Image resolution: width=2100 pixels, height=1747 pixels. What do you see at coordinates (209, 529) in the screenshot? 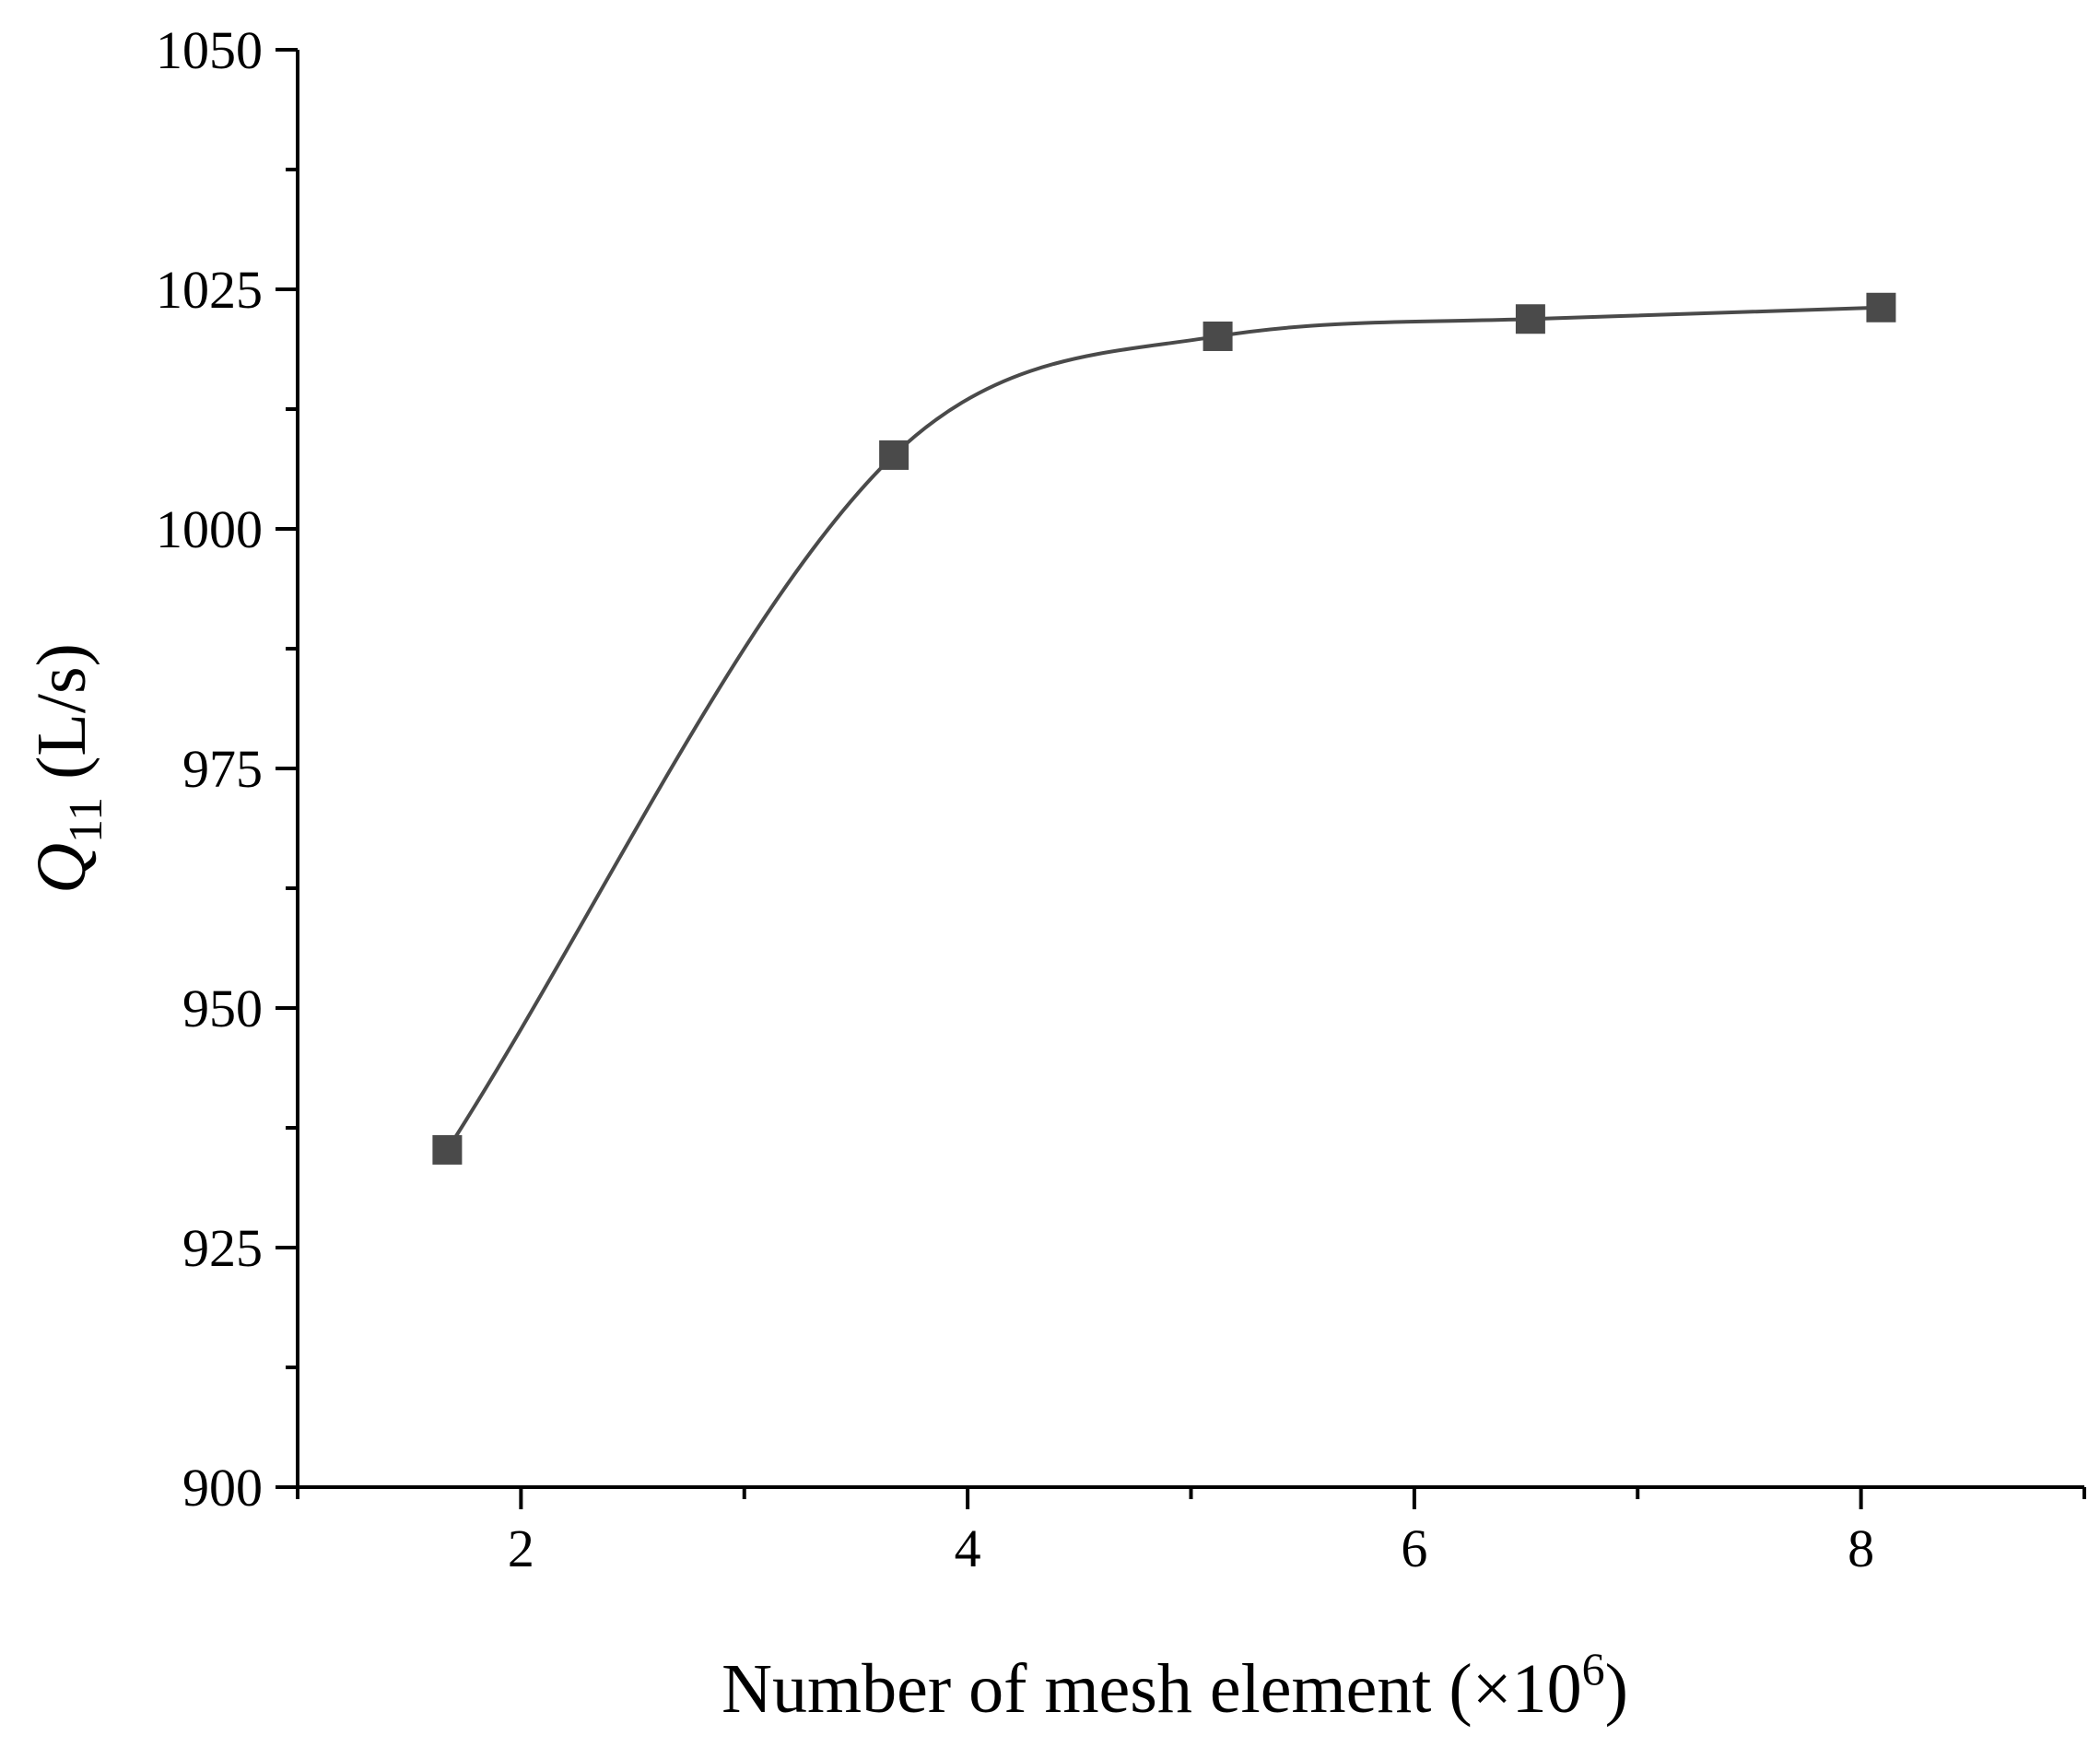
I see `y-tick-label: 1000` at bounding box center [209, 529].